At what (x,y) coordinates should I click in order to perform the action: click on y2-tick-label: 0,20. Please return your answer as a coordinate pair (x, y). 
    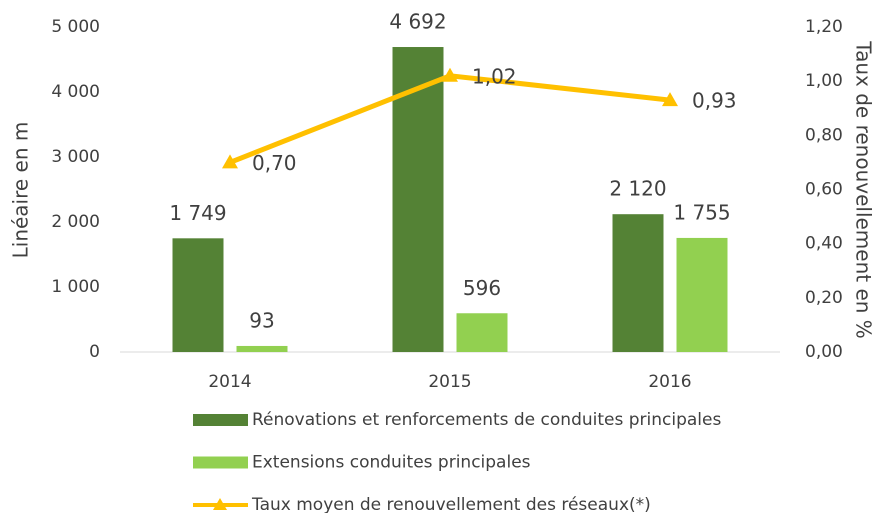
    Looking at the image, I should click on (824, 298).